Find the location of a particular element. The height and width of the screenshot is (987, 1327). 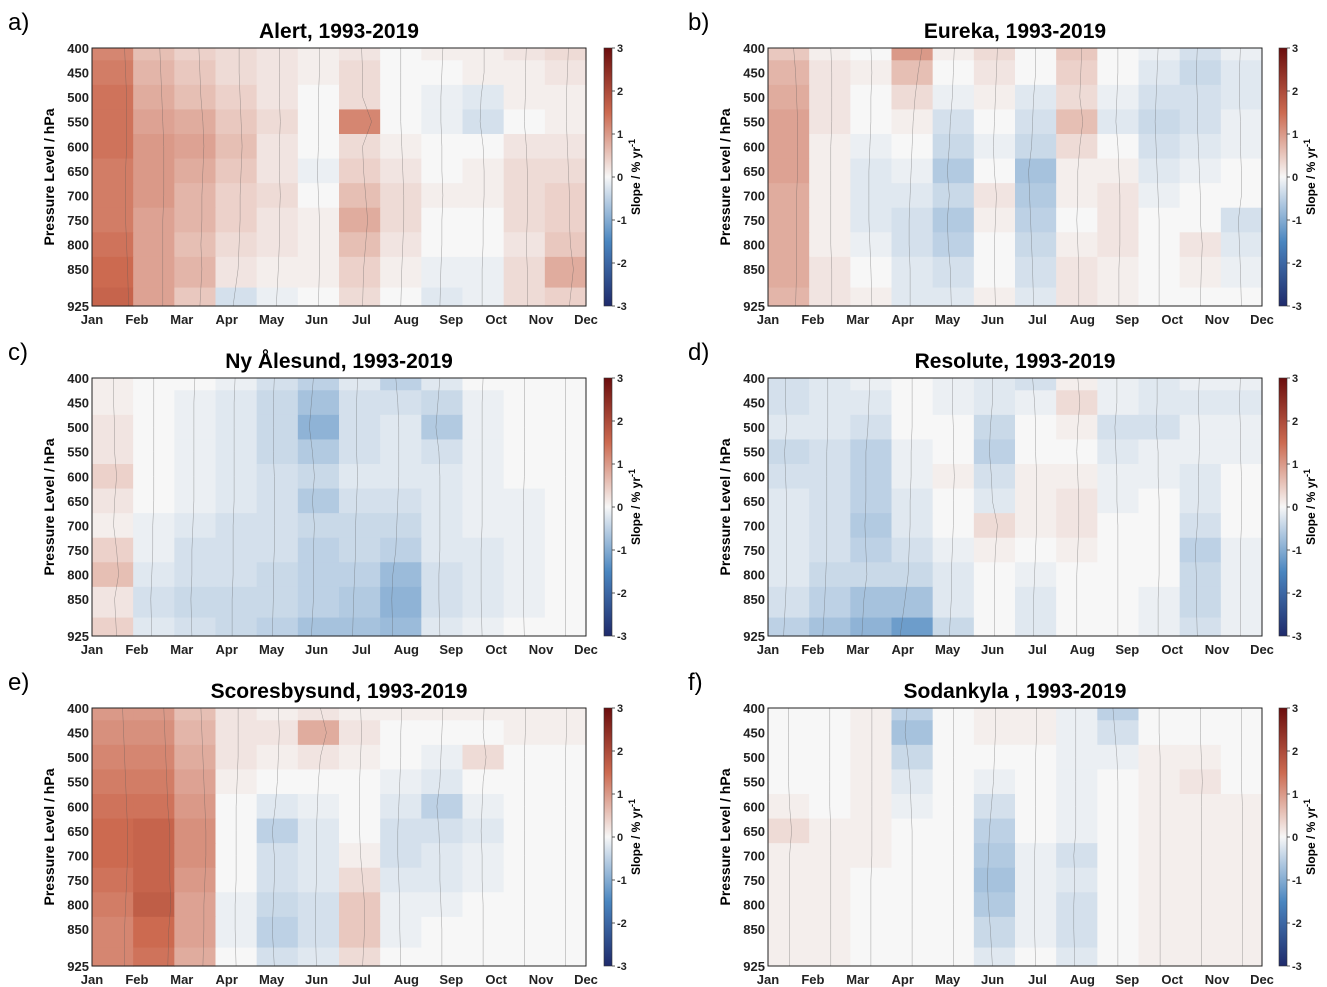

y-tick-label: 750 is located at coordinates (754, 550).